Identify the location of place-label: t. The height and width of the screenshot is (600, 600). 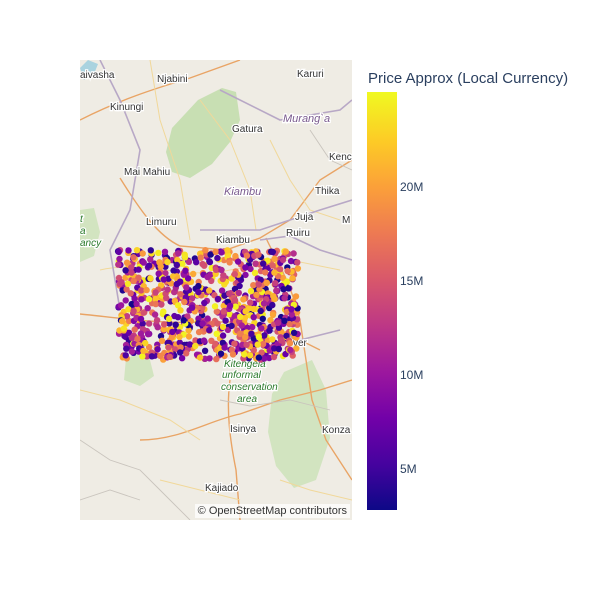
(82, 219).